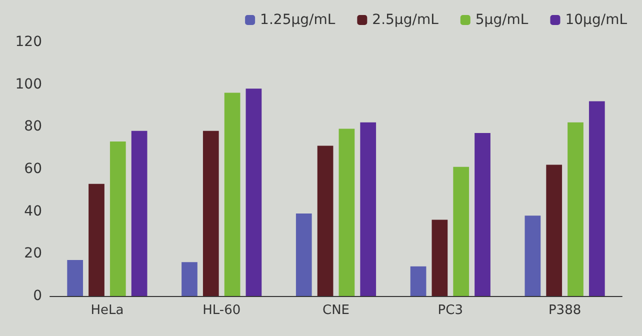 This screenshot has height=336, width=642. I want to click on x-tick-label: PC3, so click(450, 310).